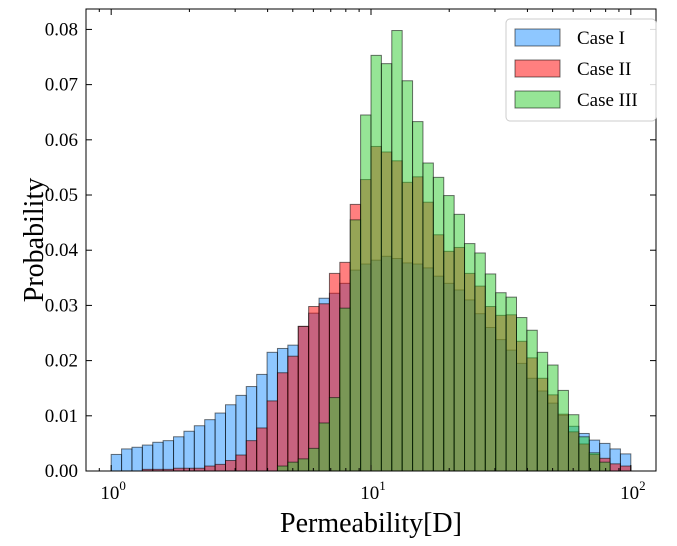  I want to click on y-tick-label: 0.00, so click(61, 471).